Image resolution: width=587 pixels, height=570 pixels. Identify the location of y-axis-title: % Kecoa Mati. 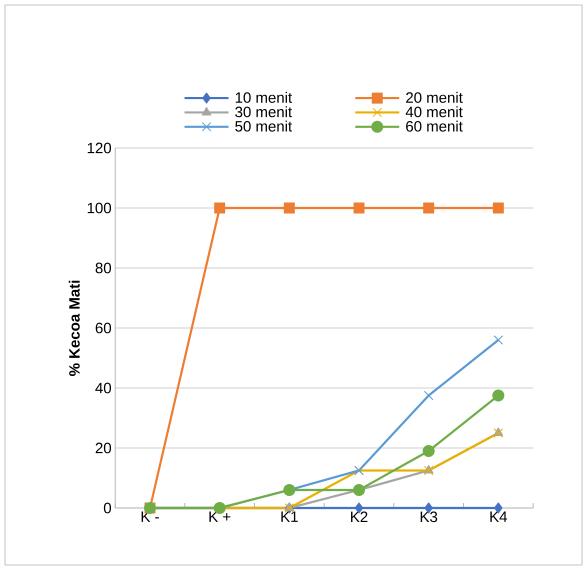
(74, 328).